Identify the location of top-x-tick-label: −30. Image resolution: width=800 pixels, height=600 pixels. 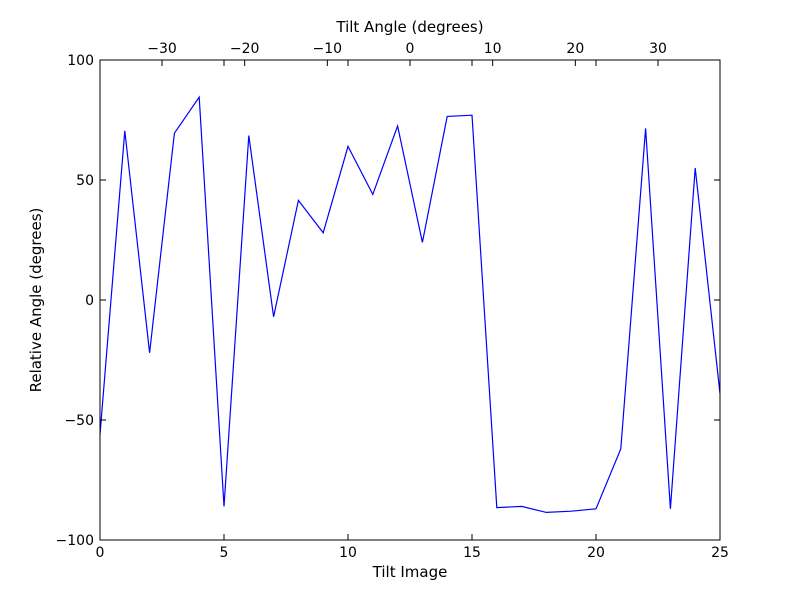
(162, 49).